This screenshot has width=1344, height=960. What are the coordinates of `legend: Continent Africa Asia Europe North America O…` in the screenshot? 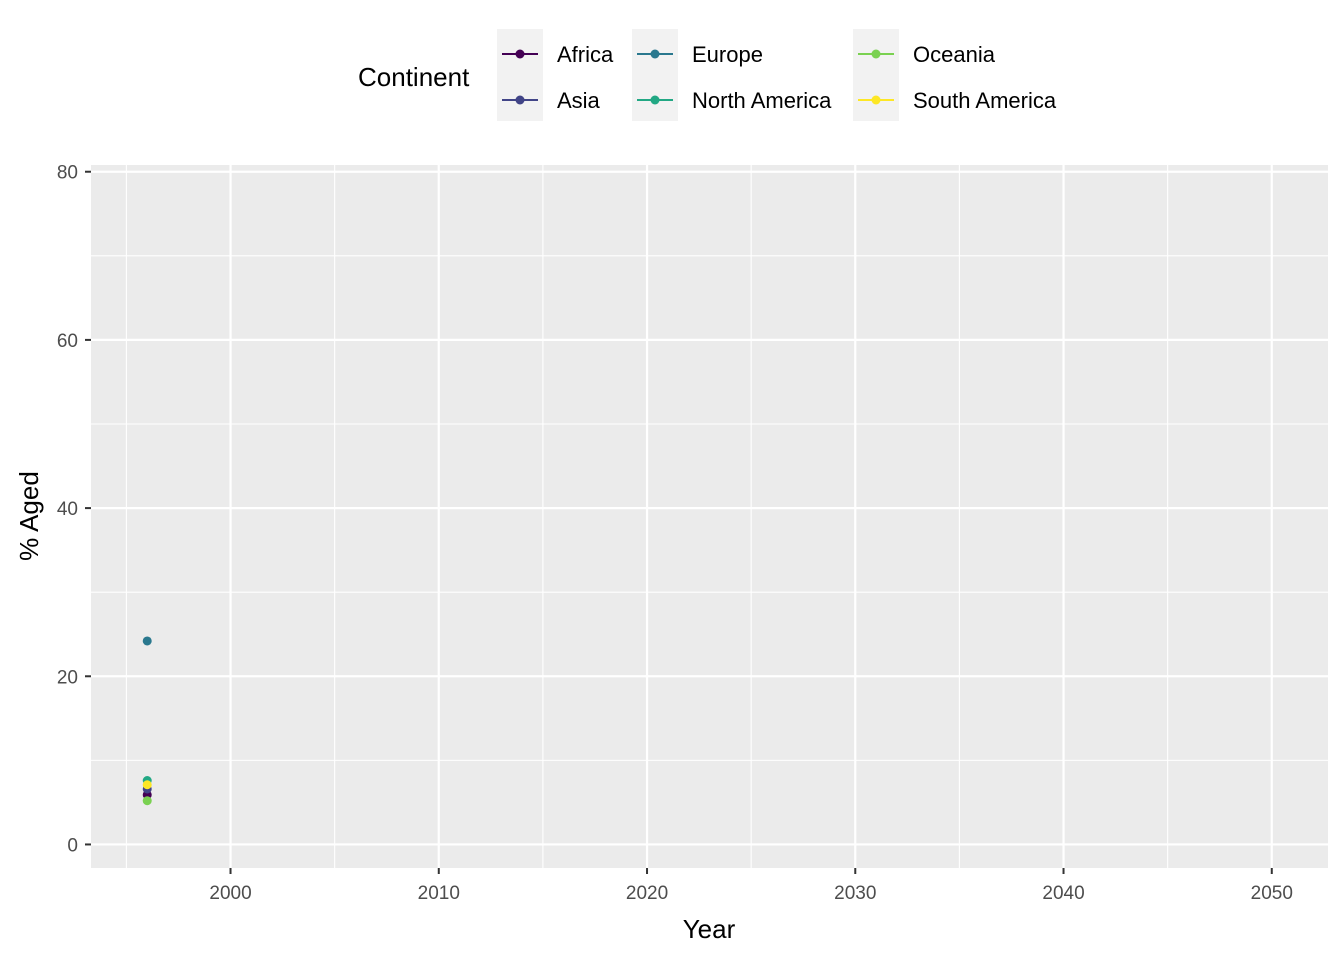 It's located at (707, 75).